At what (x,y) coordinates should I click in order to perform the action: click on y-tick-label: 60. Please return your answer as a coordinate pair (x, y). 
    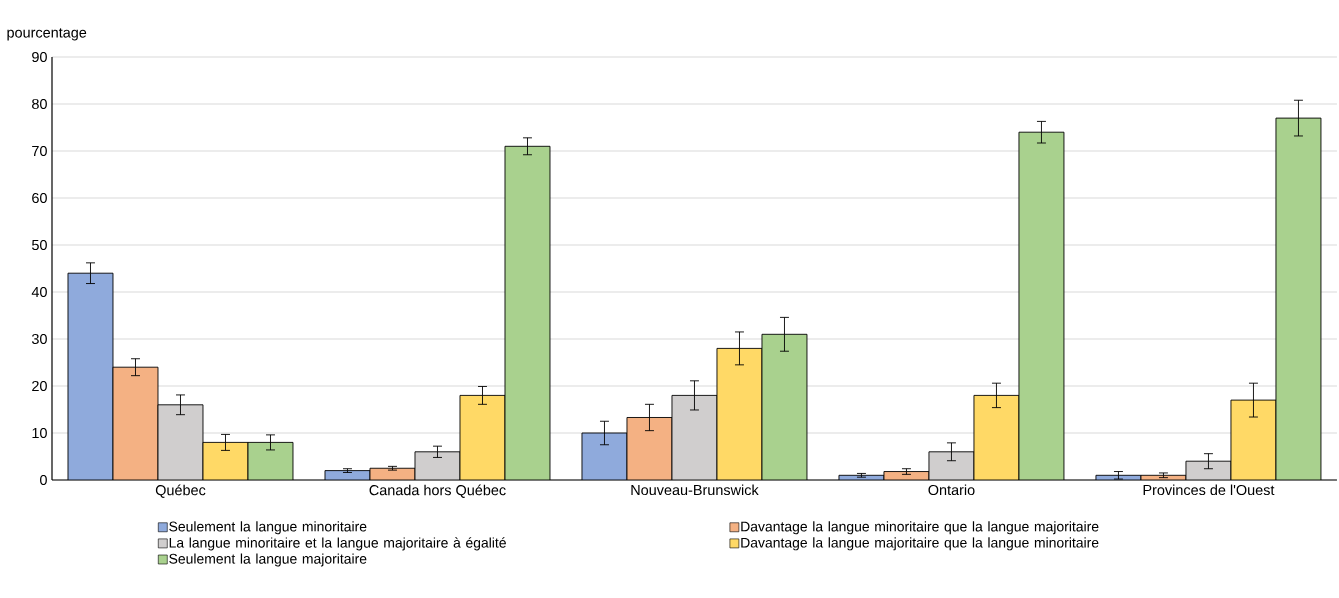
    Looking at the image, I should click on (39, 198).